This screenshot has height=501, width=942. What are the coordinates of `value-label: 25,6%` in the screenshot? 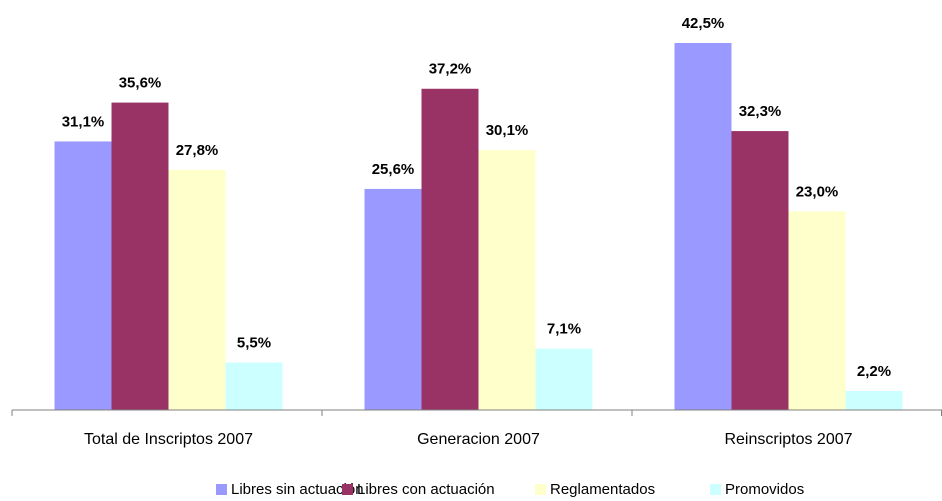 It's located at (393, 169).